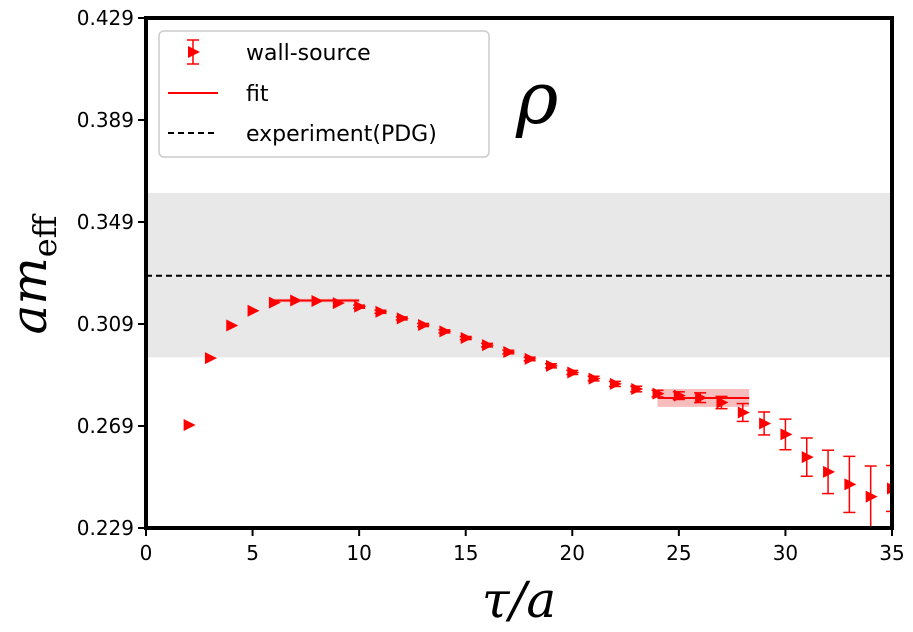  I want to click on x-tick-label: 5, so click(252, 553).